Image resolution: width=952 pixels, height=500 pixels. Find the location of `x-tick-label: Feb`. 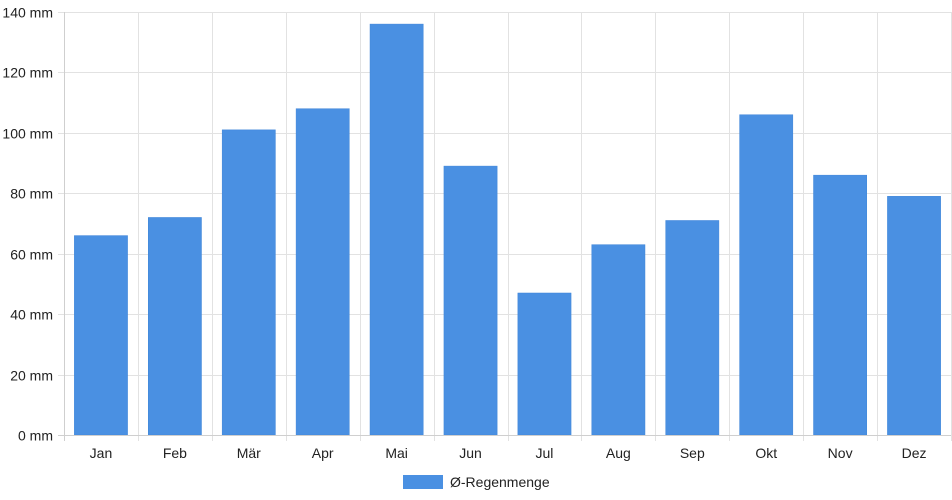

x-tick-label: Feb is located at coordinates (175, 453).